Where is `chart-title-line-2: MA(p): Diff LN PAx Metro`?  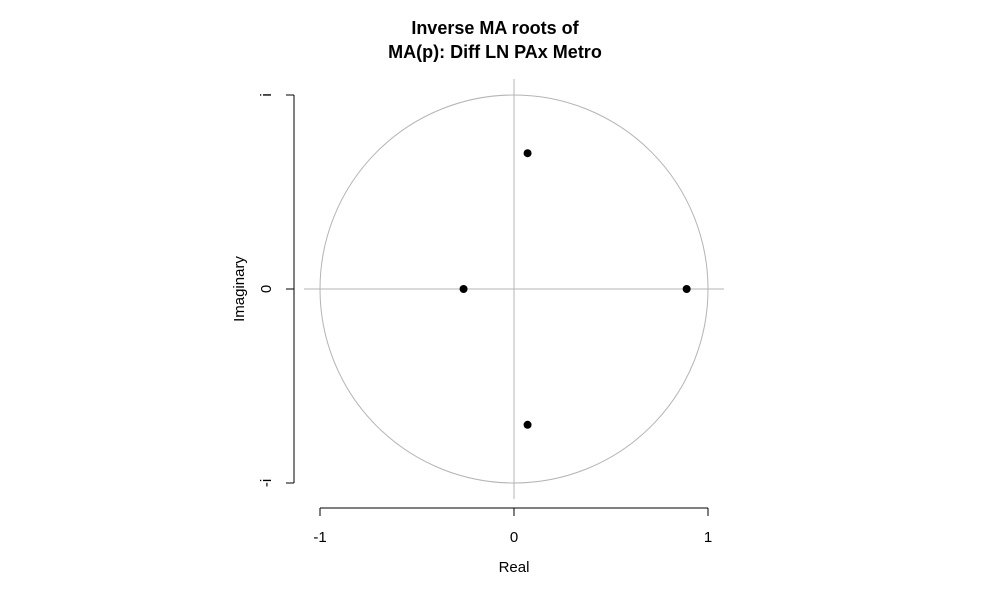
chart-title-line-2: MA(p): Diff LN PAx Metro is located at coordinates (495, 52).